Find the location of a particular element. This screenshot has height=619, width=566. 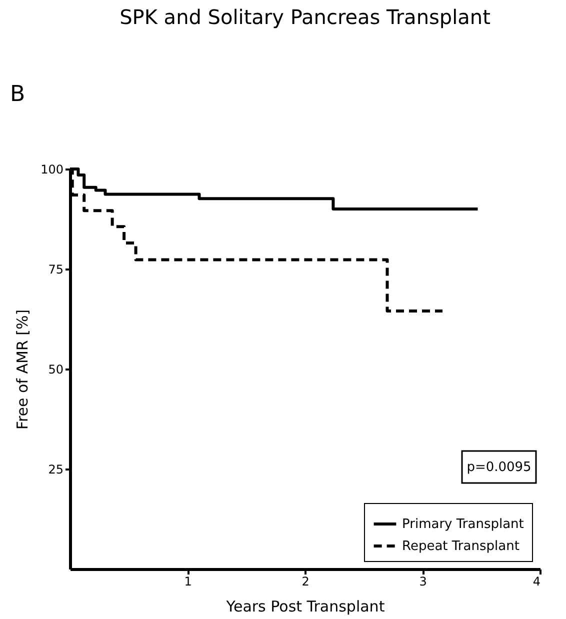

y-tick-label: 25 is located at coordinates (56, 469).